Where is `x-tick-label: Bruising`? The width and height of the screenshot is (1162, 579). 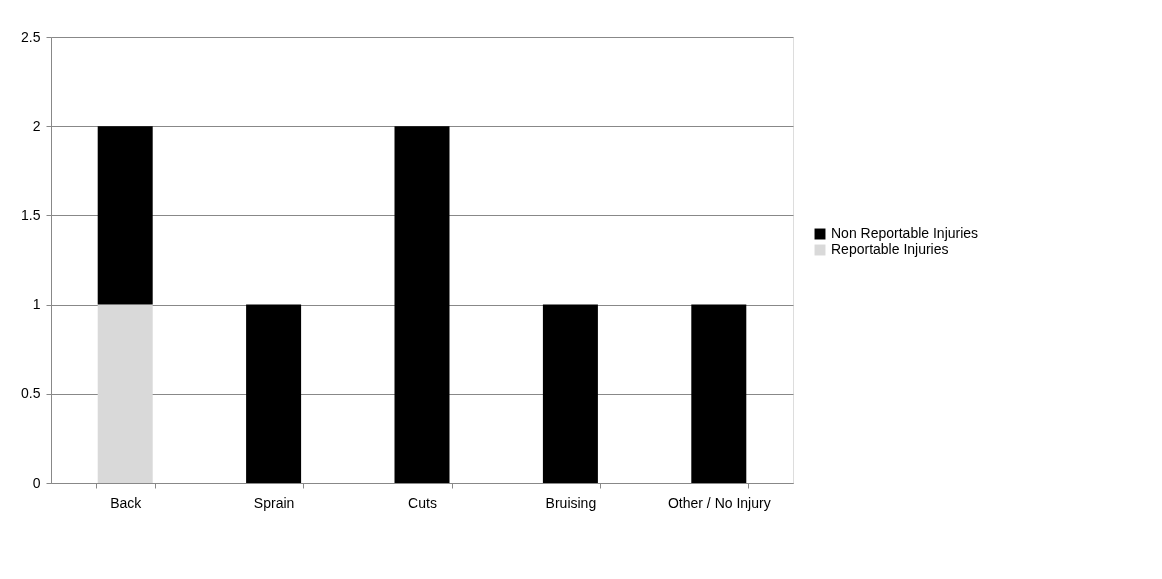 x-tick-label: Bruising is located at coordinates (571, 502).